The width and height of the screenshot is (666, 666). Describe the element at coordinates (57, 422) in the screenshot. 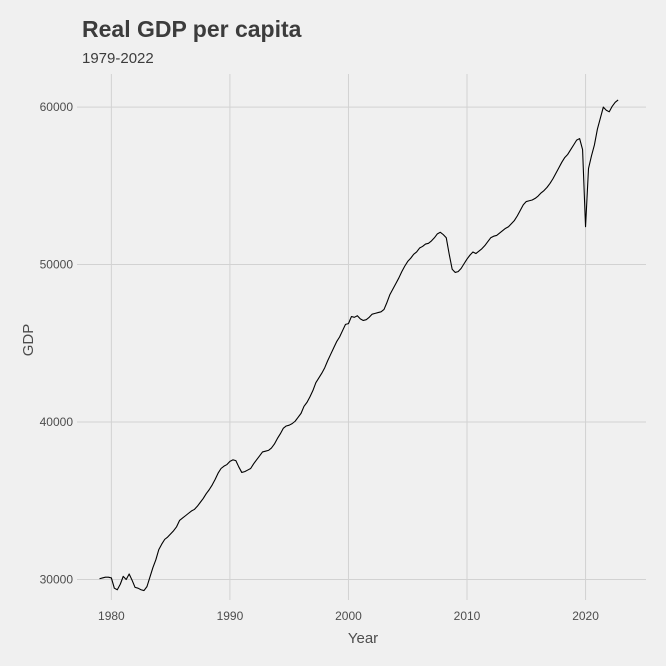

I see `y-tick-label: 40000` at that location.